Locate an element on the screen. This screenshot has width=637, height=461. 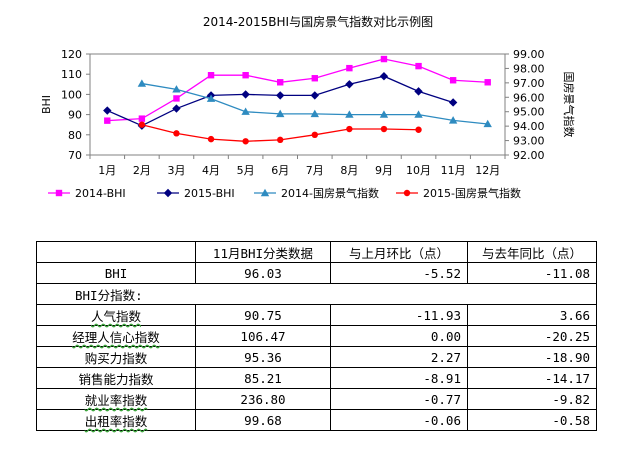
table-row: 人气指数 90.75 -11.93 3.66 is located at coordinates (316, 315).